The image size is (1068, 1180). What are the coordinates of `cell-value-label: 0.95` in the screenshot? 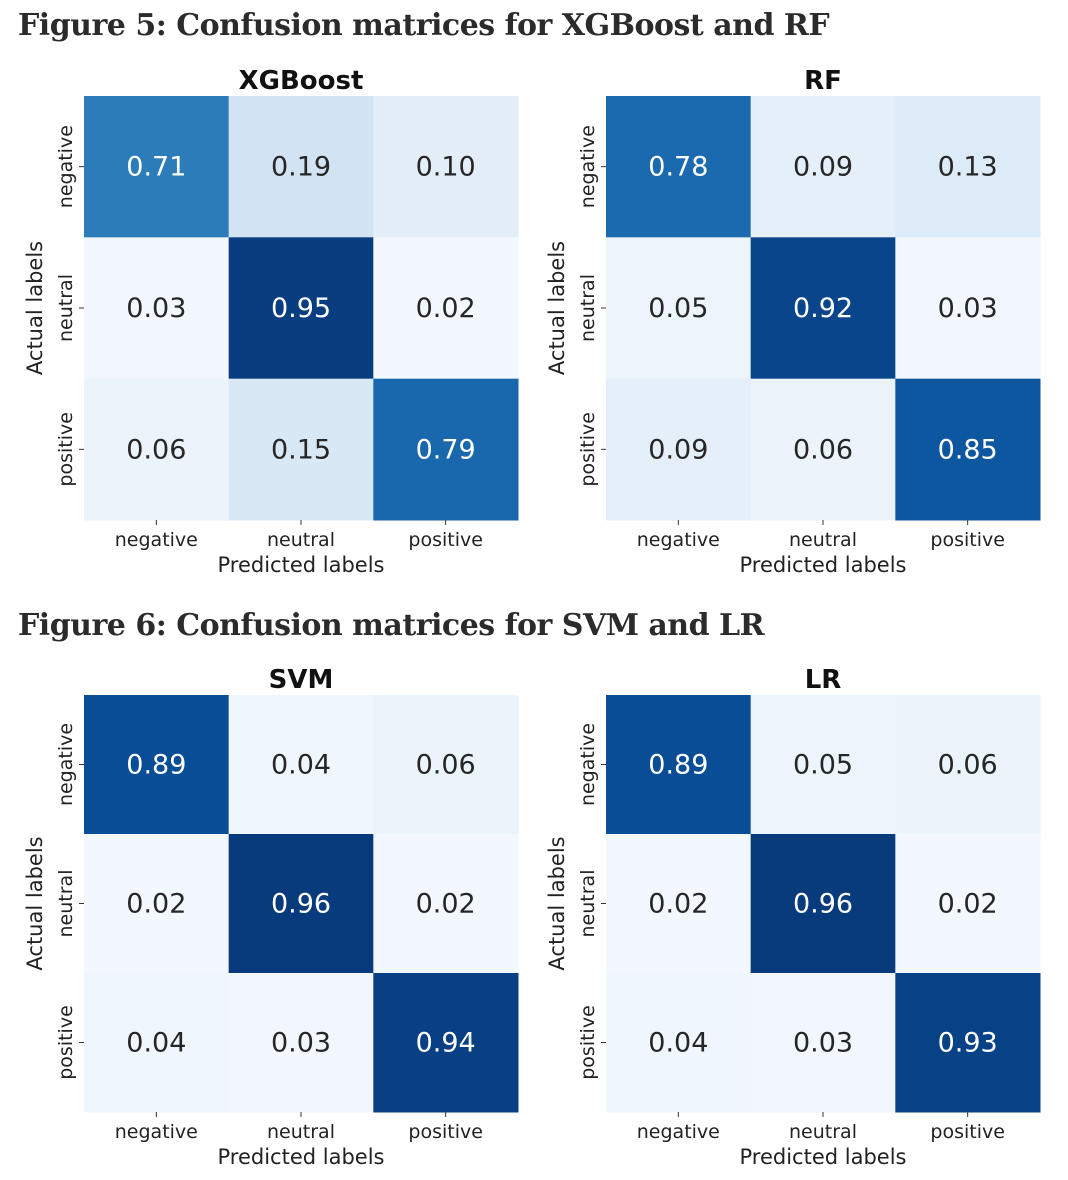 It's located at (301, 308).